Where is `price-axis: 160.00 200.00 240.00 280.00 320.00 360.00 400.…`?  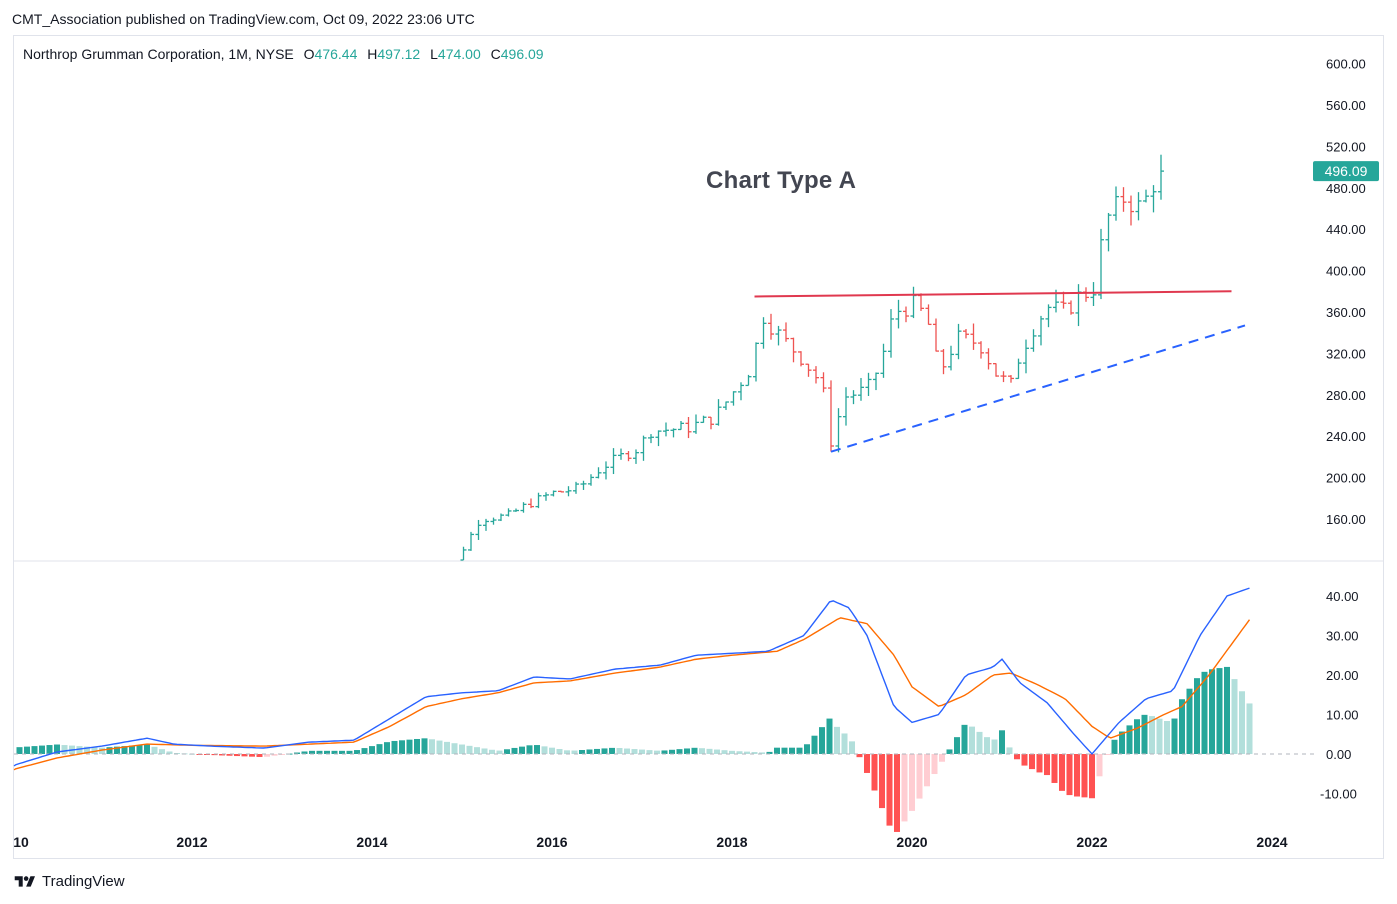
price-axis: 160.00 200.00 240.00 280.00 320.00 360.00 400.… is located at coordinates (1346, 292).